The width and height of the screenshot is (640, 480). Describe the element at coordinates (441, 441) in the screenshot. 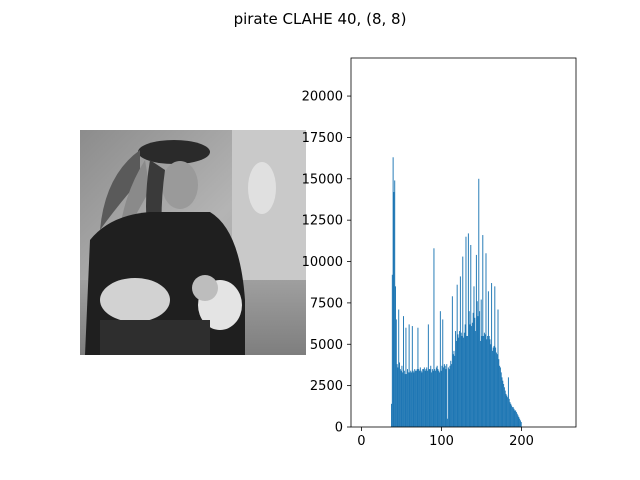

I see `x-tick-label: 100` at that location.